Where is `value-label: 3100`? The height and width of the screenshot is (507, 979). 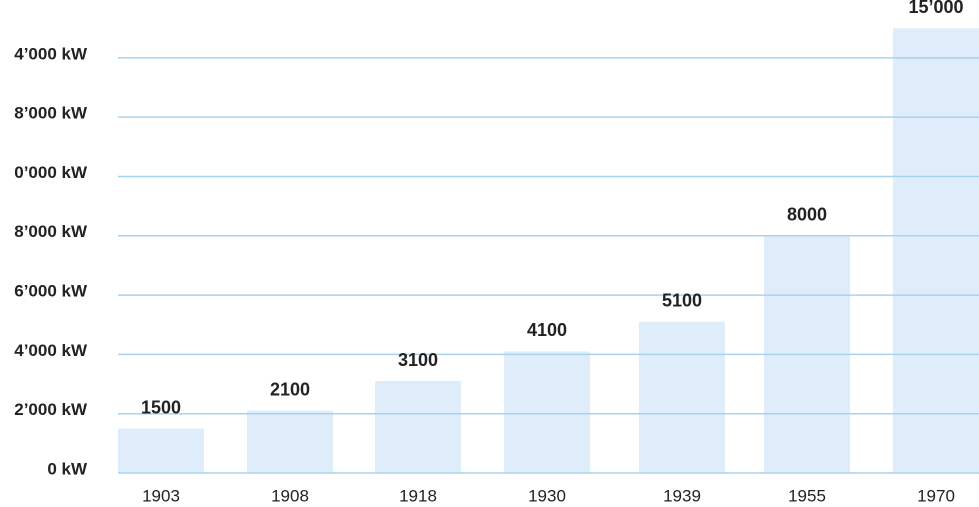 value-label: 3100 is located at coordinates (418, 360).